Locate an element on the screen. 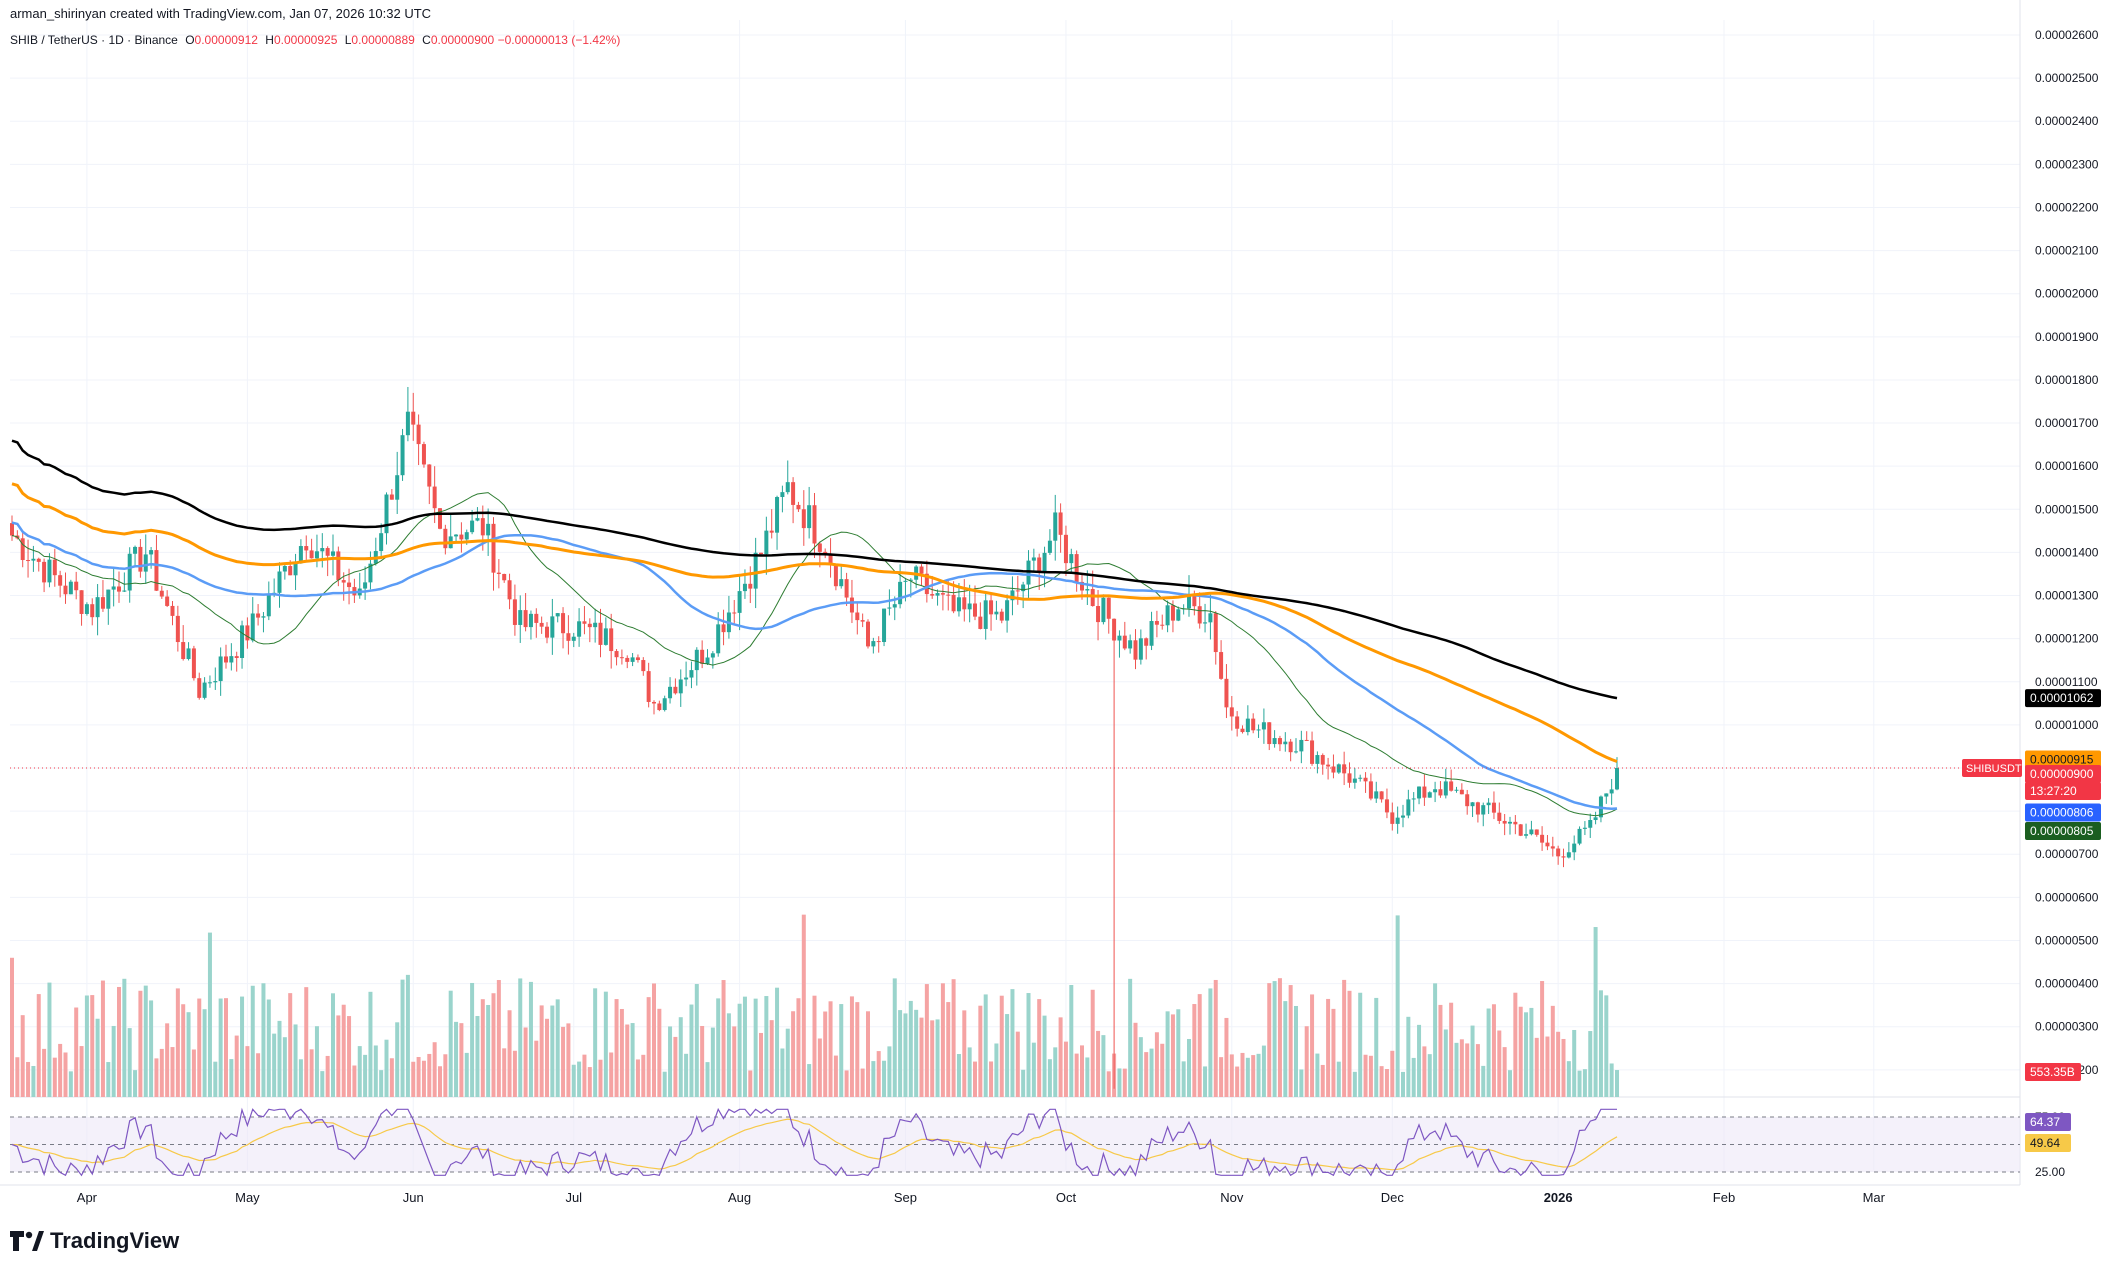 The image size is (2119, 1269). price-tick-label: 0.00001300 is located at coordinates (2067, 596).